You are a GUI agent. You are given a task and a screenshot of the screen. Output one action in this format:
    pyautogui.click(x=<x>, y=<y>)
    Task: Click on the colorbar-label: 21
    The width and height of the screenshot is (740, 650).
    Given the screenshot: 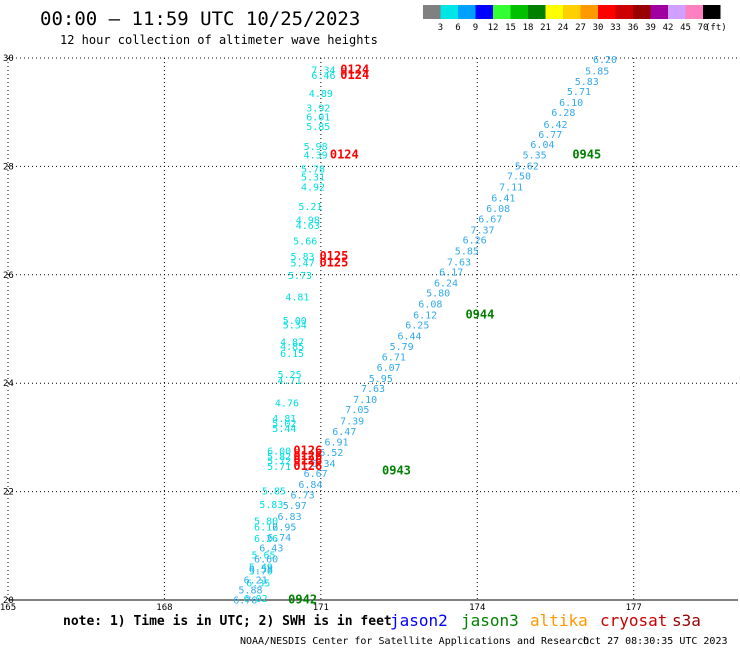 What is the action you would take?
    pyautogui.click(x=545, y=28)
    